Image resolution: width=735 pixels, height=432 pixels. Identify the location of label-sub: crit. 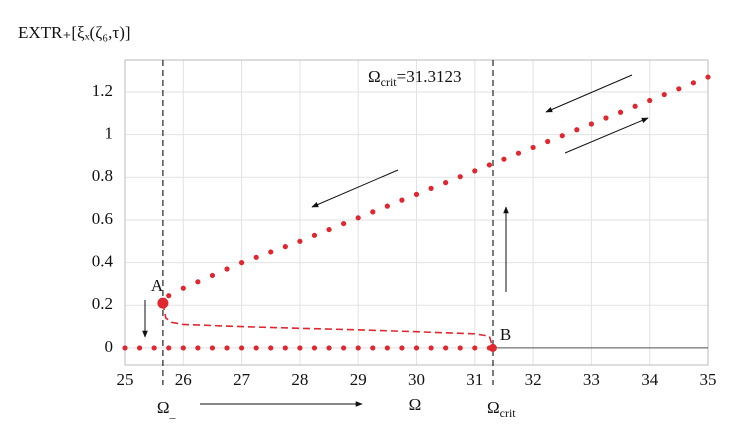
(508, 413).